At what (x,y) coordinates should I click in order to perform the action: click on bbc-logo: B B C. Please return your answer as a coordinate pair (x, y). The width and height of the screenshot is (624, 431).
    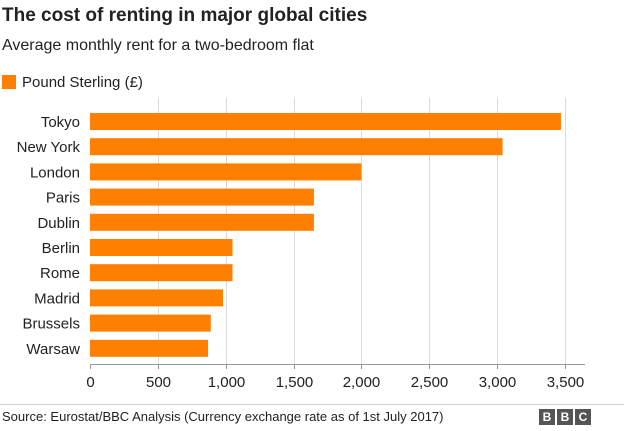
    Looking at the image, I should click on (565, 417).